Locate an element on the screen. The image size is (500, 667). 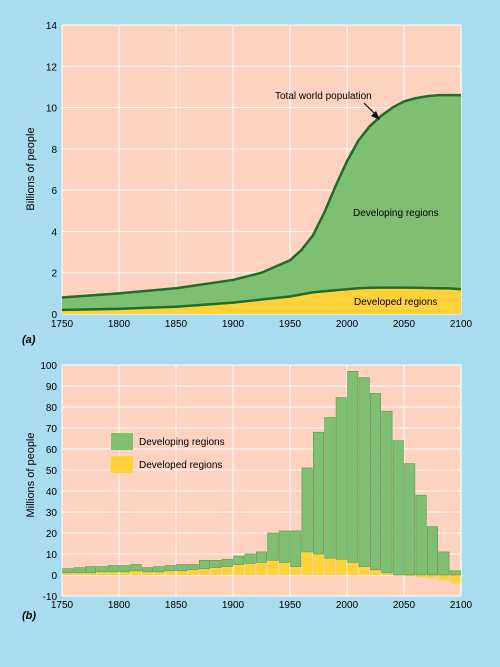
y-tick-label: 50 is located at coordinates (52, 471).